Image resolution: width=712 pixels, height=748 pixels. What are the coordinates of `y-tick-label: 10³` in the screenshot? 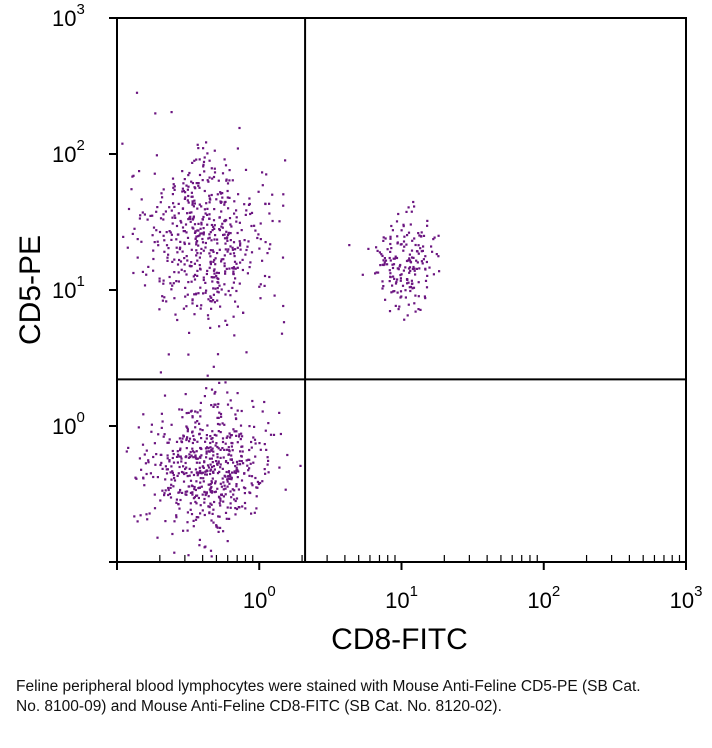 It's located at (68, 16).